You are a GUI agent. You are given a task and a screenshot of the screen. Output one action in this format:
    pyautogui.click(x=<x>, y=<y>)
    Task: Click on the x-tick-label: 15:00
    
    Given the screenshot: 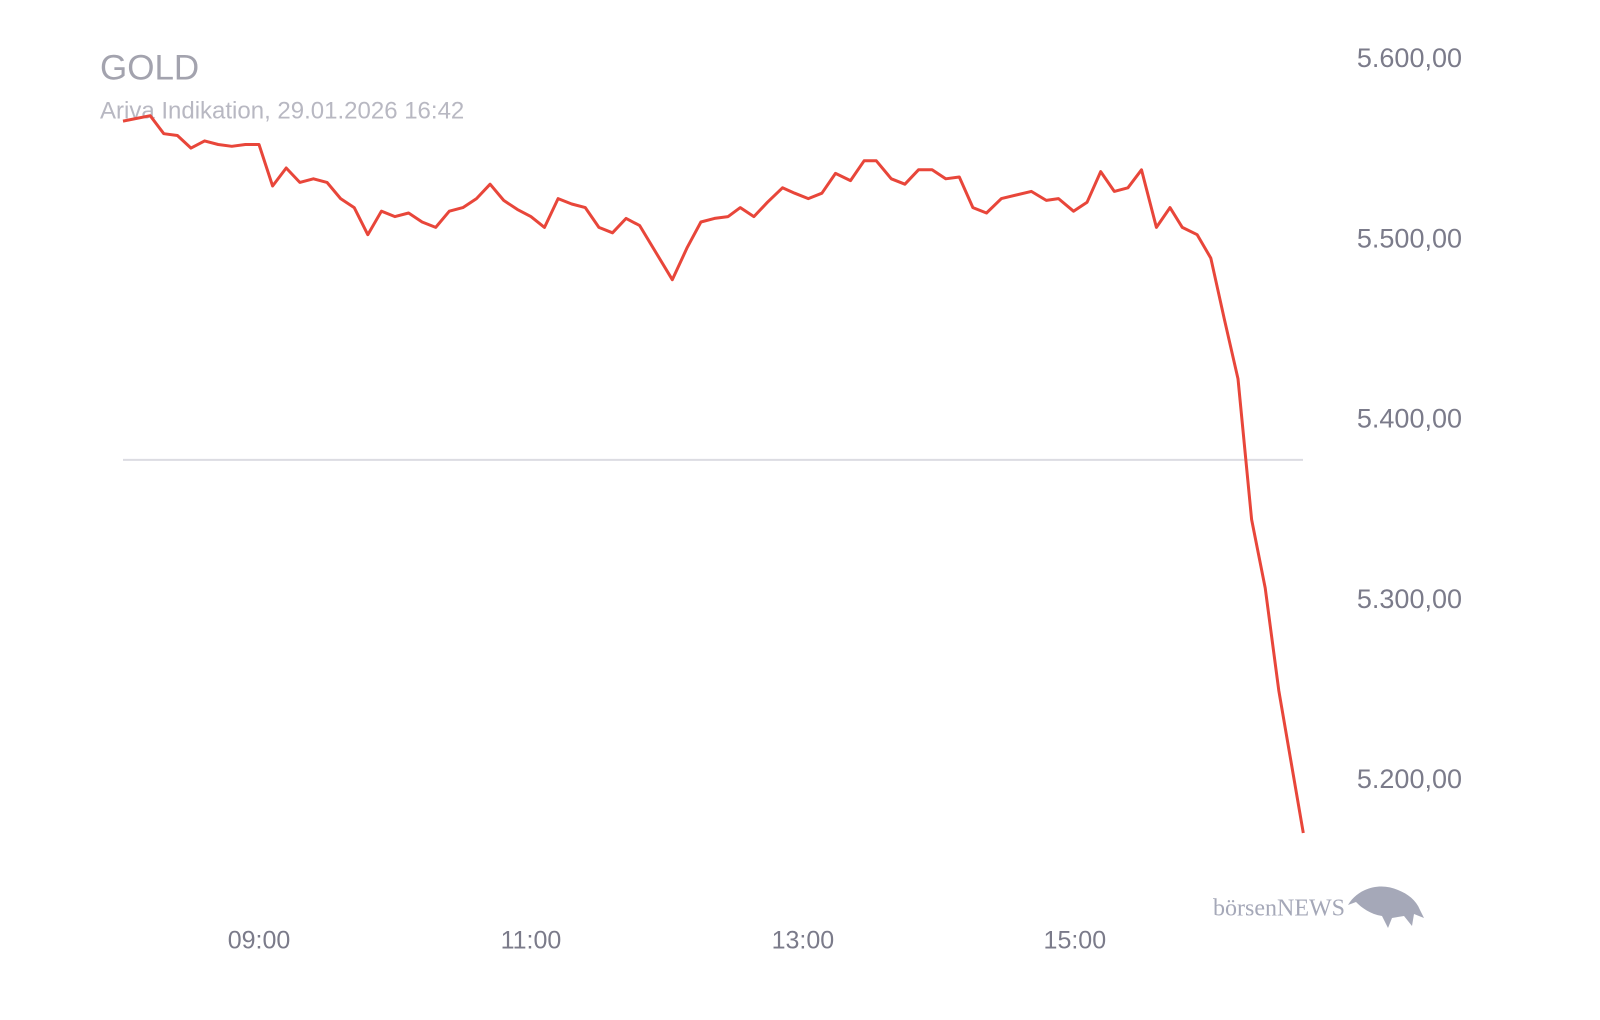 What is the action you would take?
    pyautogui.click(x=1075, y=941)
    